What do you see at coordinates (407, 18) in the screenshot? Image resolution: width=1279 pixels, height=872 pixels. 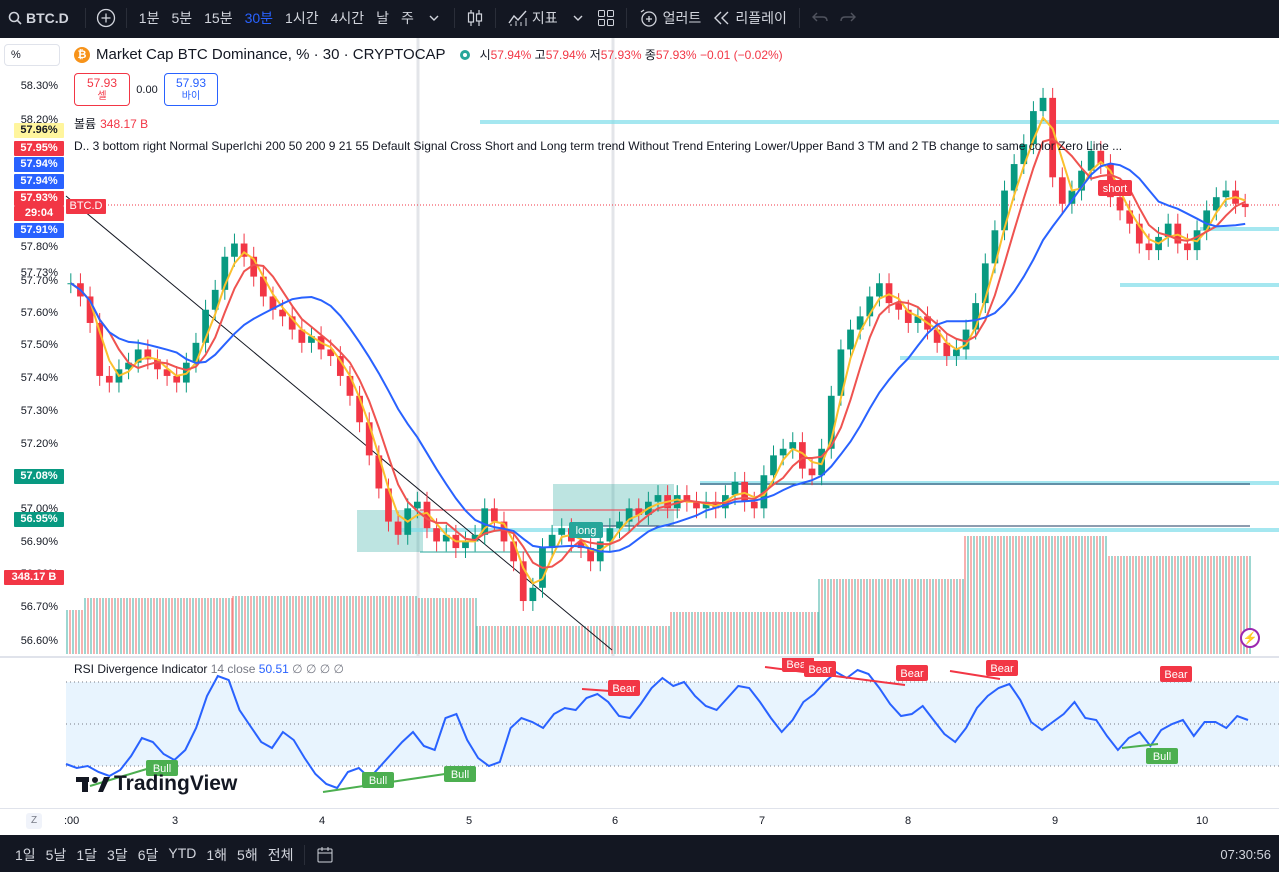 I see `interval-7-button: 주` at bounding box center [407, 18].